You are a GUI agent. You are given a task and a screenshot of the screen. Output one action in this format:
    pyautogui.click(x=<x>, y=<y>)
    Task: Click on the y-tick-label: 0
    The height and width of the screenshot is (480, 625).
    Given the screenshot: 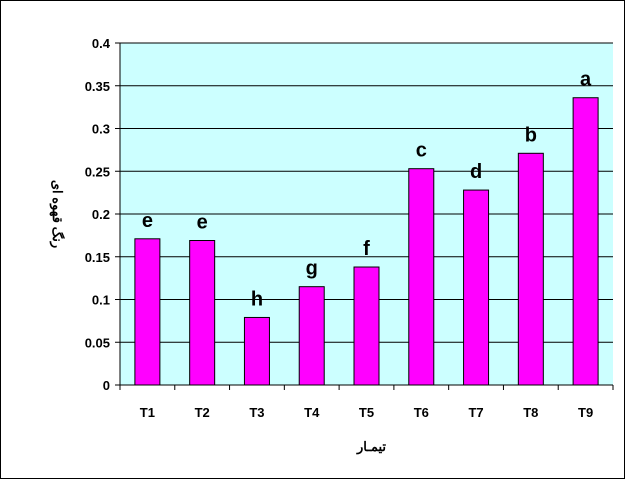 What is the action you would take?
    pyautogui.click(x=106, y=385)
    